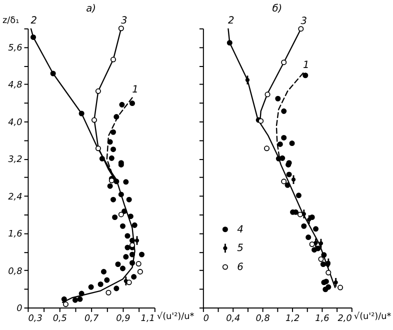  I want to click on chart-title: б), so click(277, 9).